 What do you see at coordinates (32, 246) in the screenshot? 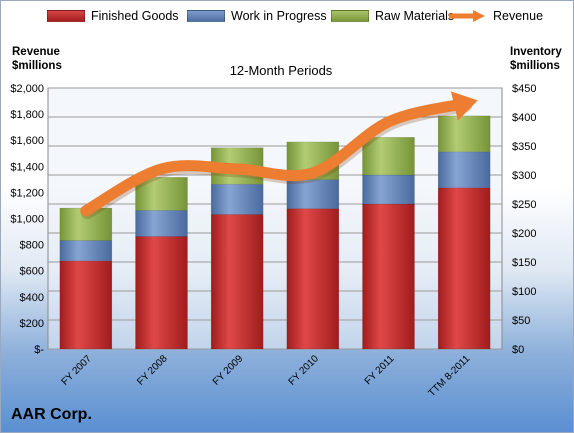
I see `left-tick-label: $800` at bounding box center [32, 246].